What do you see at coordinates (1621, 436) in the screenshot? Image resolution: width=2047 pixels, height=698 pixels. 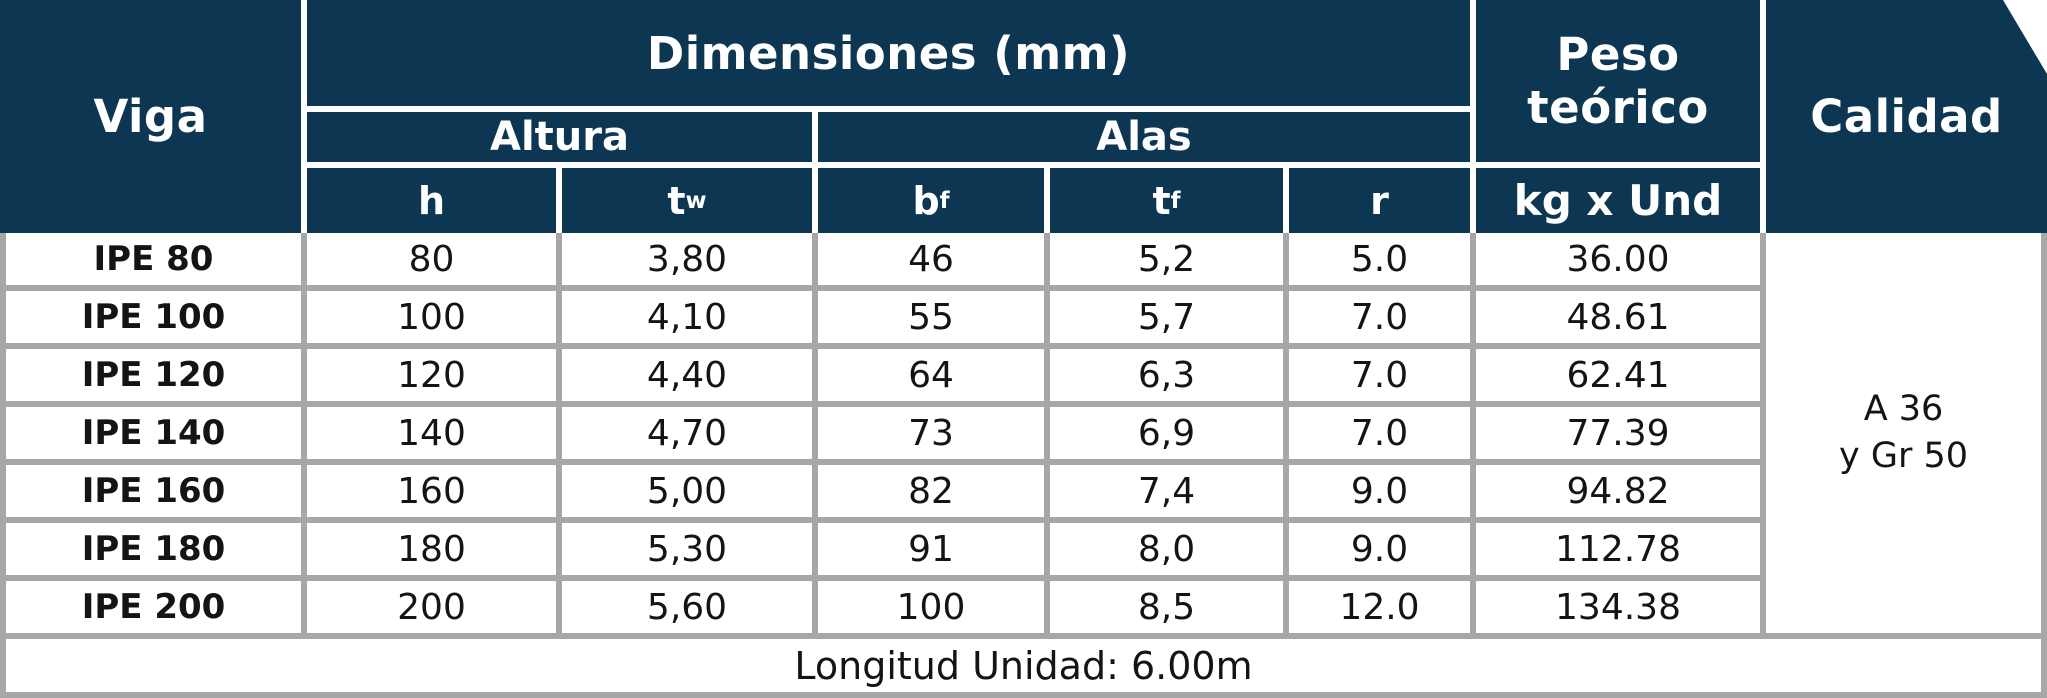 I see `cell-peso: 77.39` at bounding box center [1621, 436].